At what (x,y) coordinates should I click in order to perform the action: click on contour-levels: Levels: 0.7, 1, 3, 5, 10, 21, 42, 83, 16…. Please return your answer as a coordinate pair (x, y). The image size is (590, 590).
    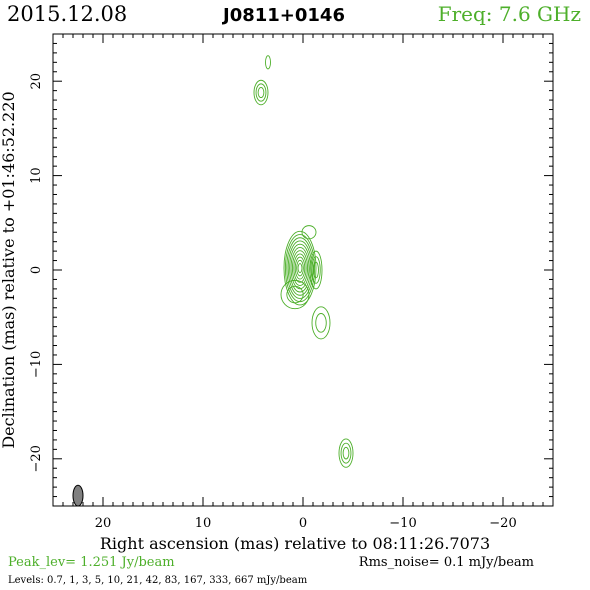
    Looking at the image, I should click on (158, 580).